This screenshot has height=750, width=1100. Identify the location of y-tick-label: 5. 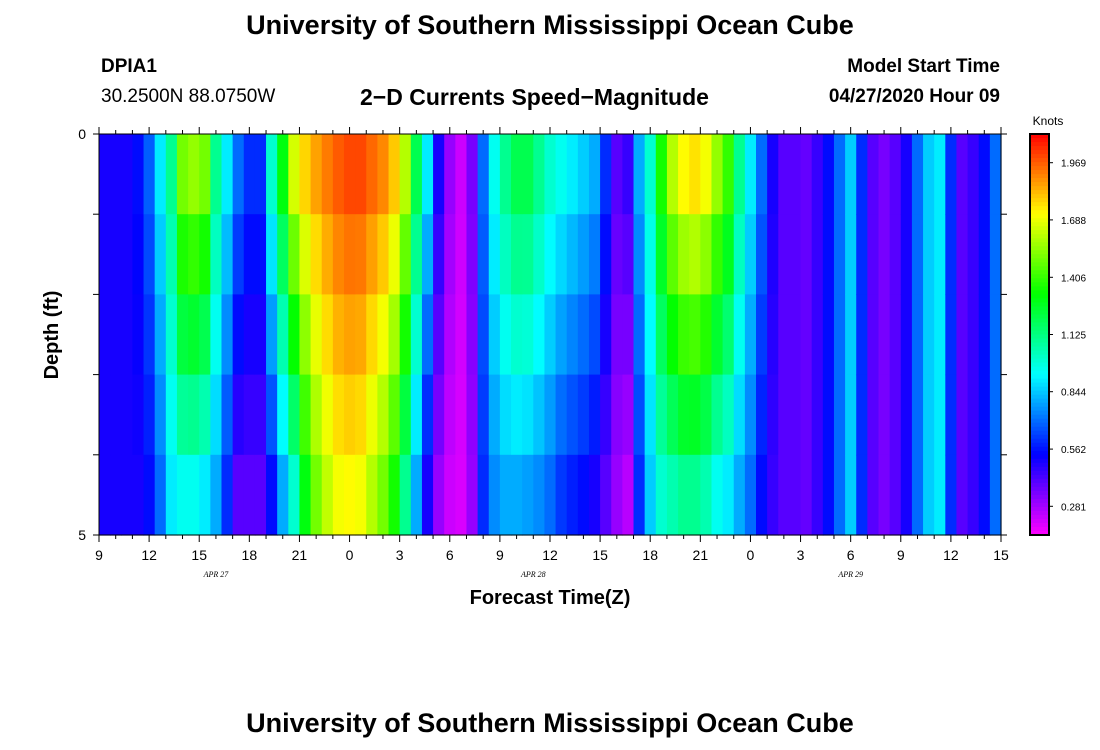
(82, 535).